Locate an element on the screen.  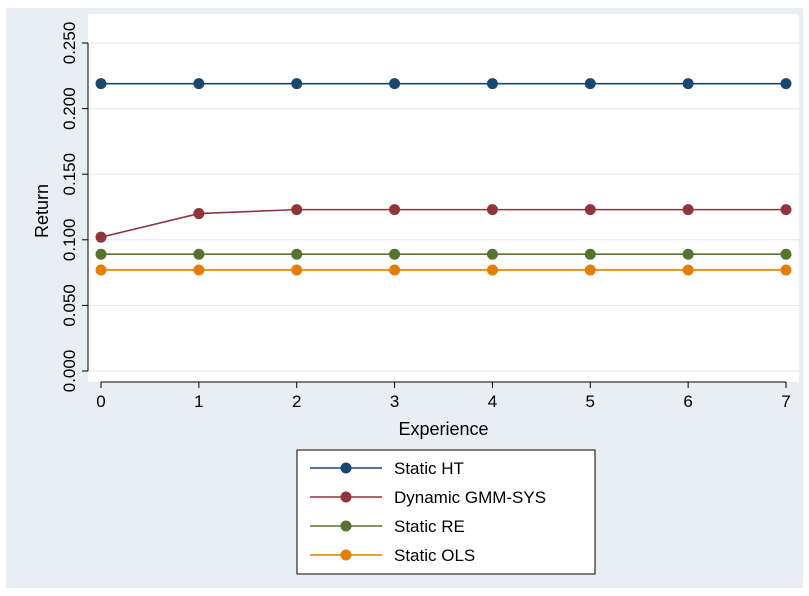
x-tick-label: 7 is located at coordinates (785, 401).